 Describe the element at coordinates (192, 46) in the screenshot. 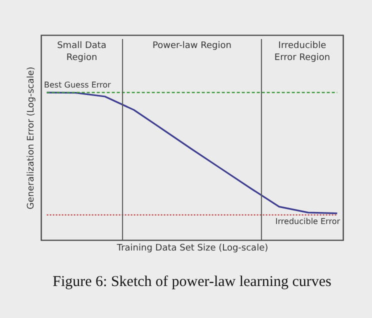

I see `text: Power-law Region` at that location.